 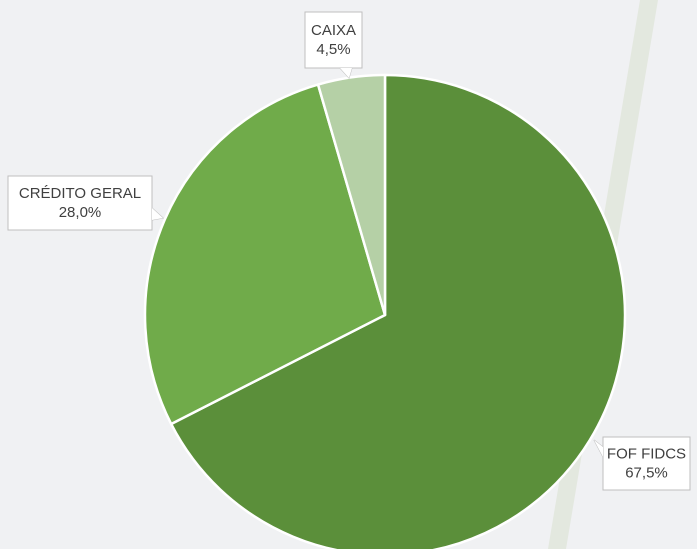 What do you see at coordinates (646, 472) in the screenshot?
I see `value-label: 67,5%` at bounding box center [646, 472].